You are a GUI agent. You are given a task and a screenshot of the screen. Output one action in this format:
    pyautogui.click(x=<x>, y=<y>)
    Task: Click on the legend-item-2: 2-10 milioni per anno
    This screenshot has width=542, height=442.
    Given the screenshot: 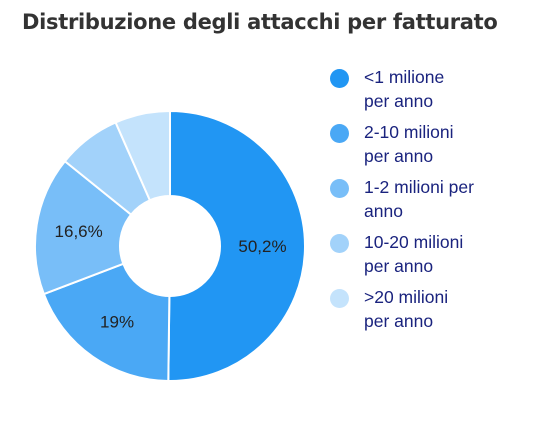 What is the action you would take?
    pyautogui.click(x=432, y=144)
    